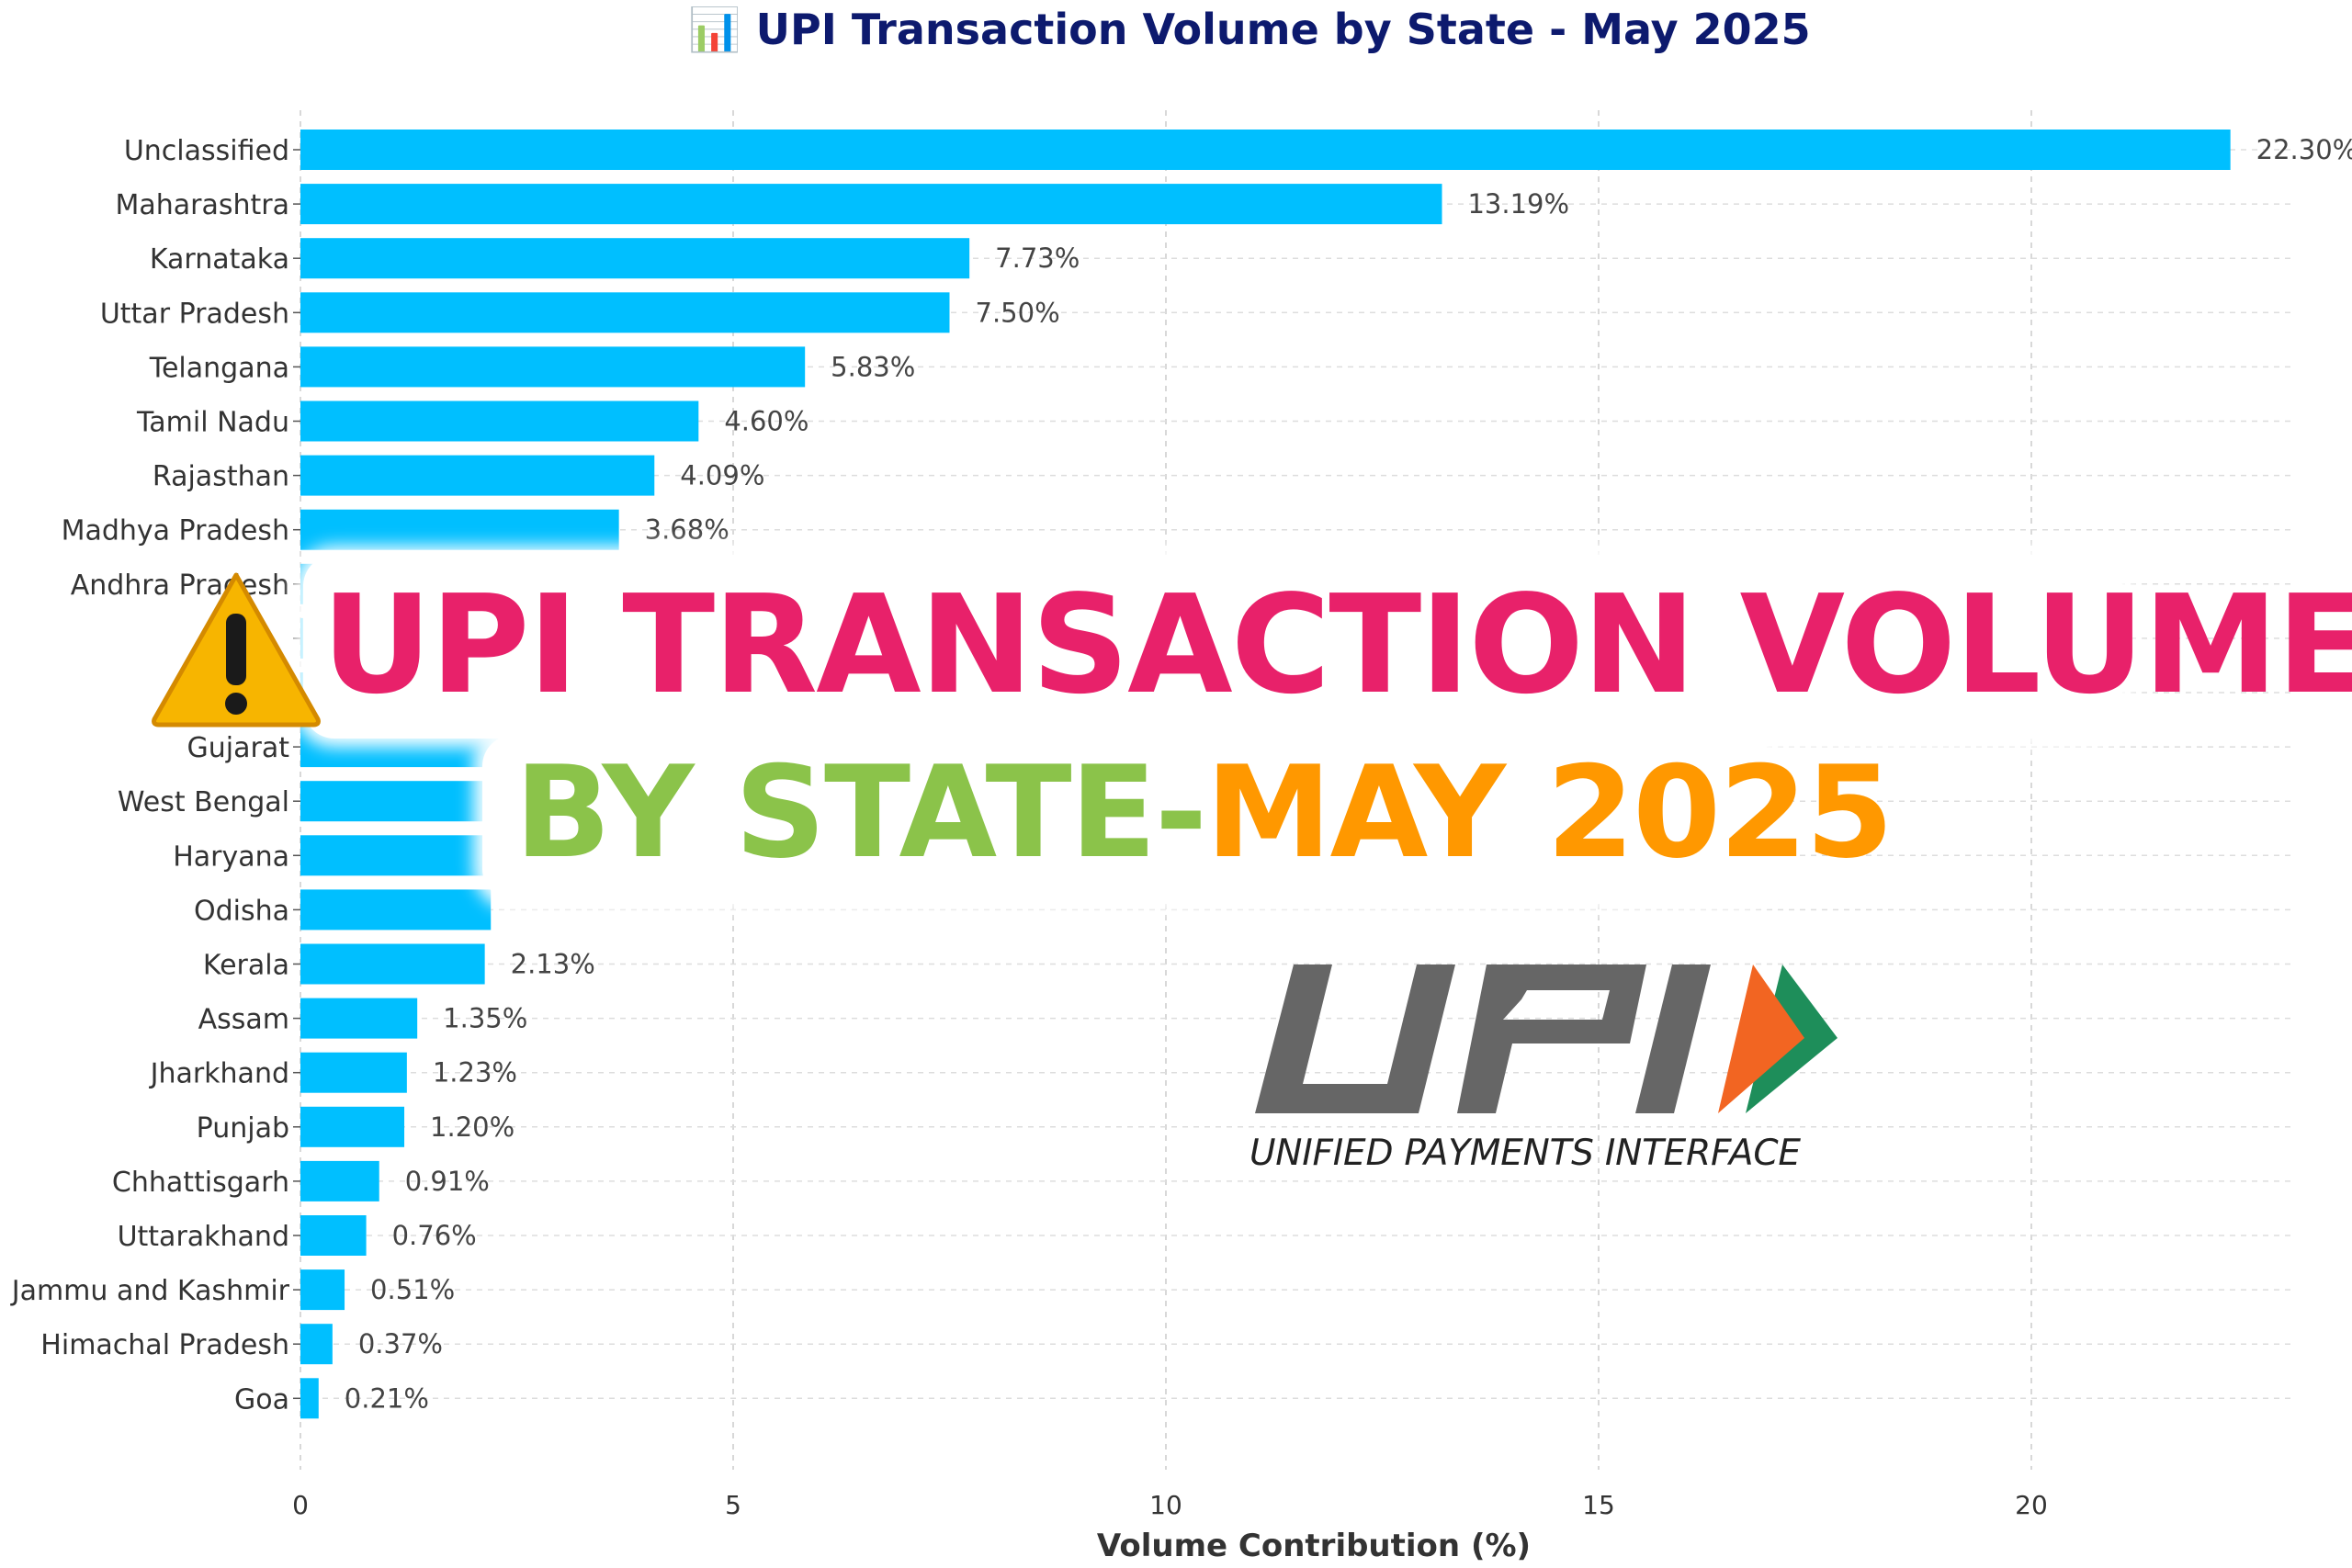  Describe the element at coordinates (201, 1183) in the screenshot. I see `category-label: Chhattisgarh` at that location.